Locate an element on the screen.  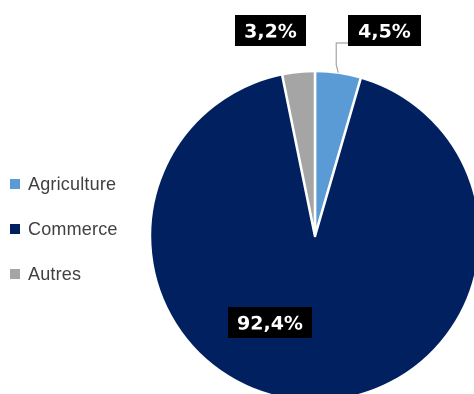
legend-item-autres: Autres is located at coordinates (64, 274).